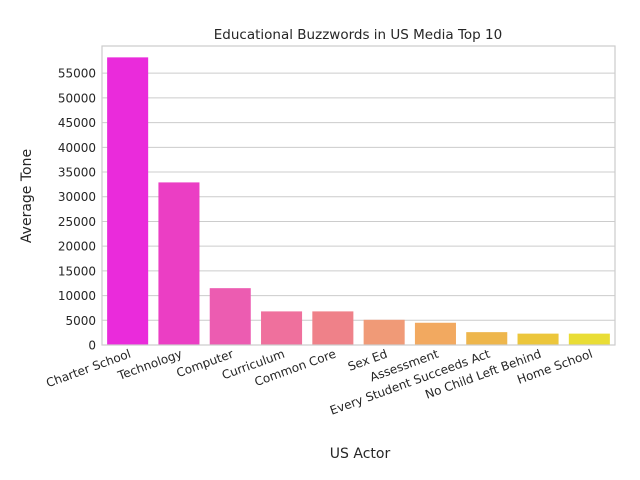 This screenshot has height=480, width=640. What do you see at coordinates (77, 148) in the screenshot?
I see `y-tick-label: 40000` at bounding box center [77, 148].